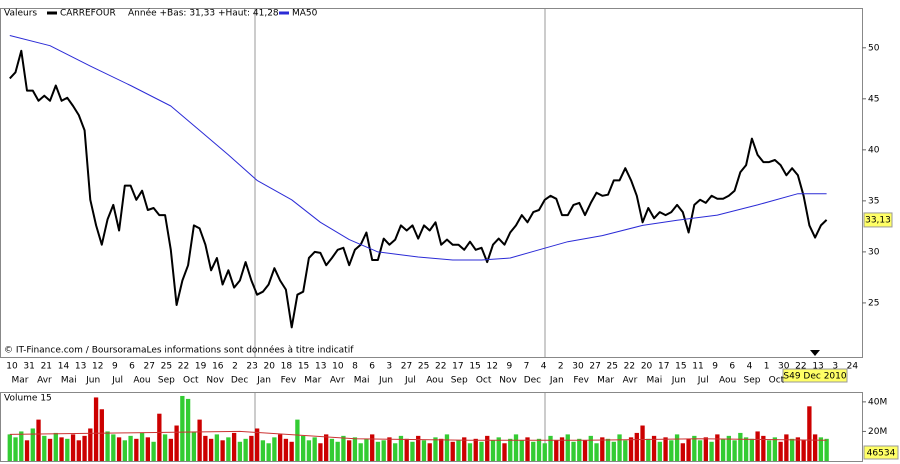 The width and height of the screenshot is (900, 464). What do you see at coordinates (508, 381) in the screenshot?
I see `x-month-label: Nov` at bounding box center [508, 381].